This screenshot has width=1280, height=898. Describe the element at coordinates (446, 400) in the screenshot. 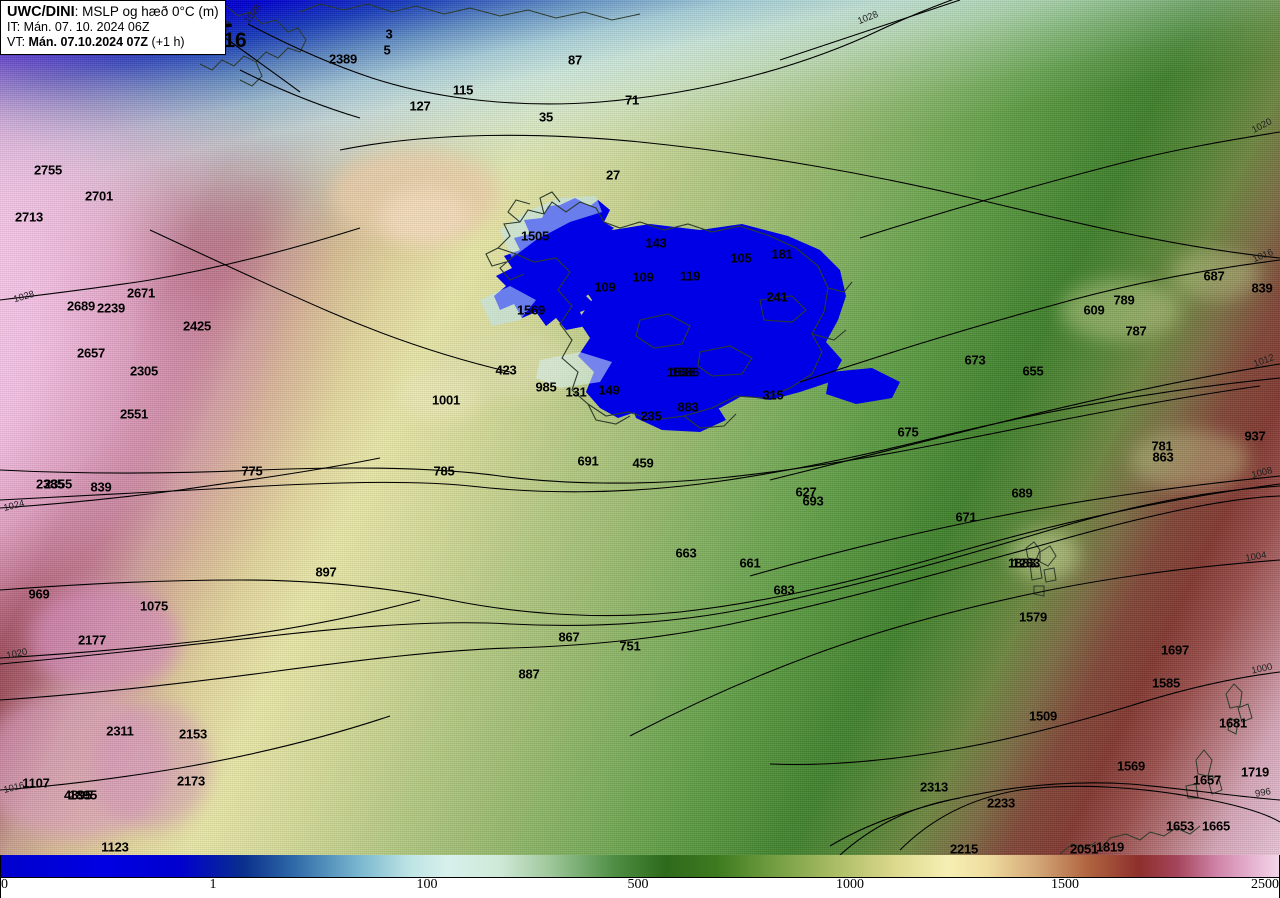

I see `height-value-label: 1001` at that location.